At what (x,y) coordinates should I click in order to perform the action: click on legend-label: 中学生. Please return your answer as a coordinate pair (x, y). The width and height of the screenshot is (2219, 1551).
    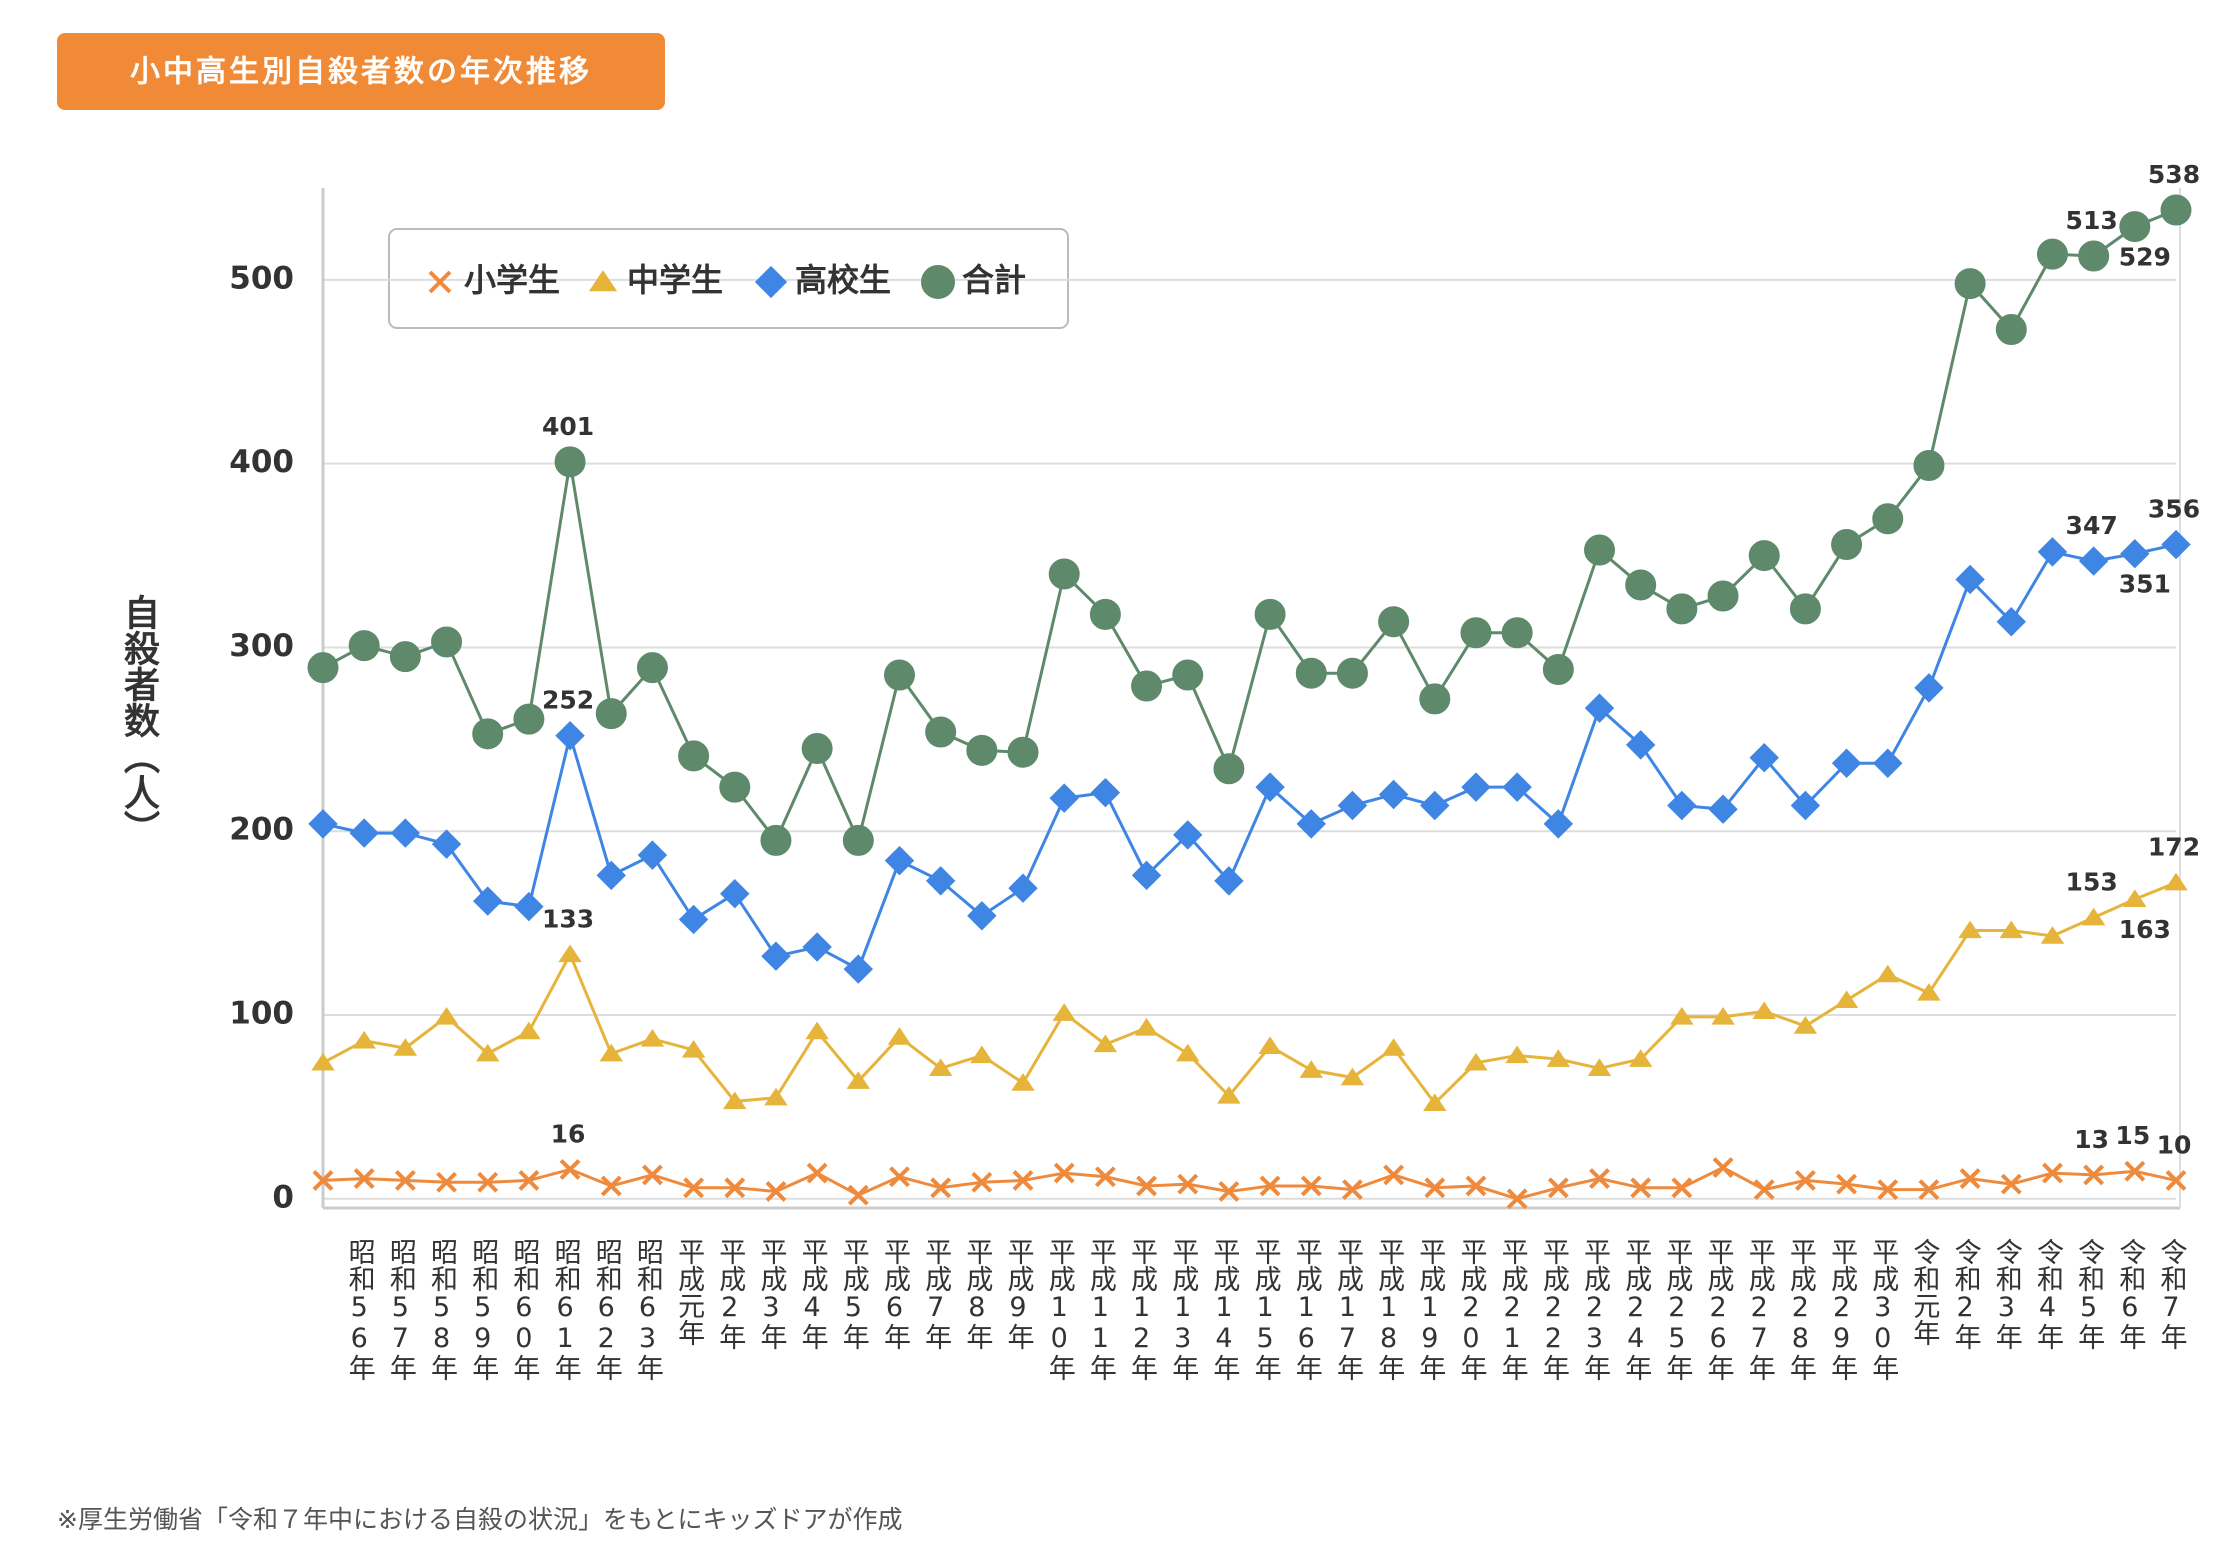
    Looking at the image, I should click on (675, 280).